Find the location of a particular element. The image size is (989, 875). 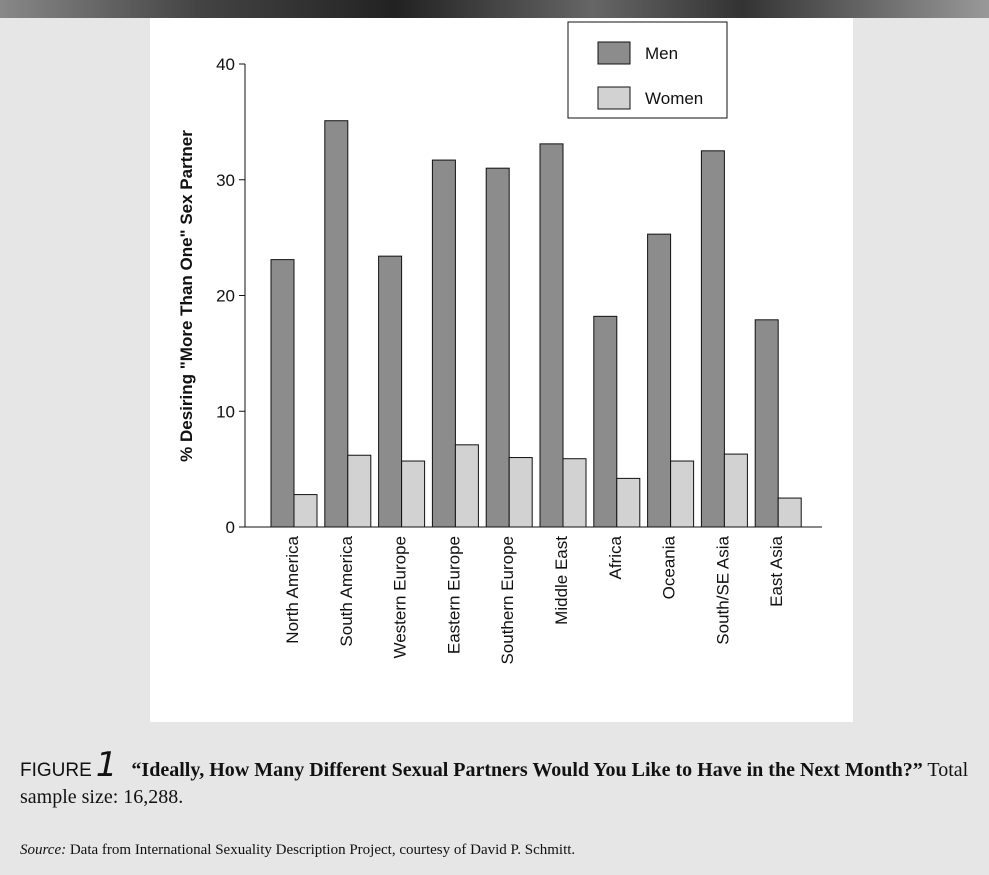

x-tick-label: Western Europe is located at coordinates (400, 597).